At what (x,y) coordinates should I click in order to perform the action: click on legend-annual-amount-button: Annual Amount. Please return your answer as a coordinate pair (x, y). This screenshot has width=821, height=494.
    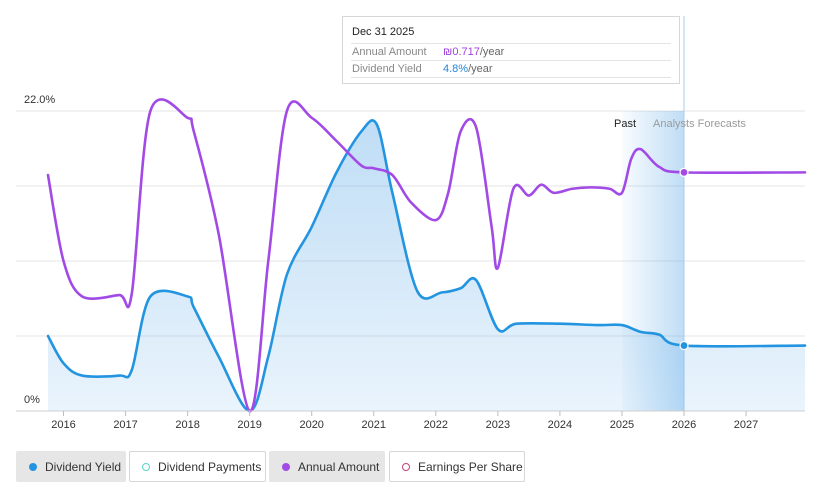
    Looking at the image, I should click on (327, 466).